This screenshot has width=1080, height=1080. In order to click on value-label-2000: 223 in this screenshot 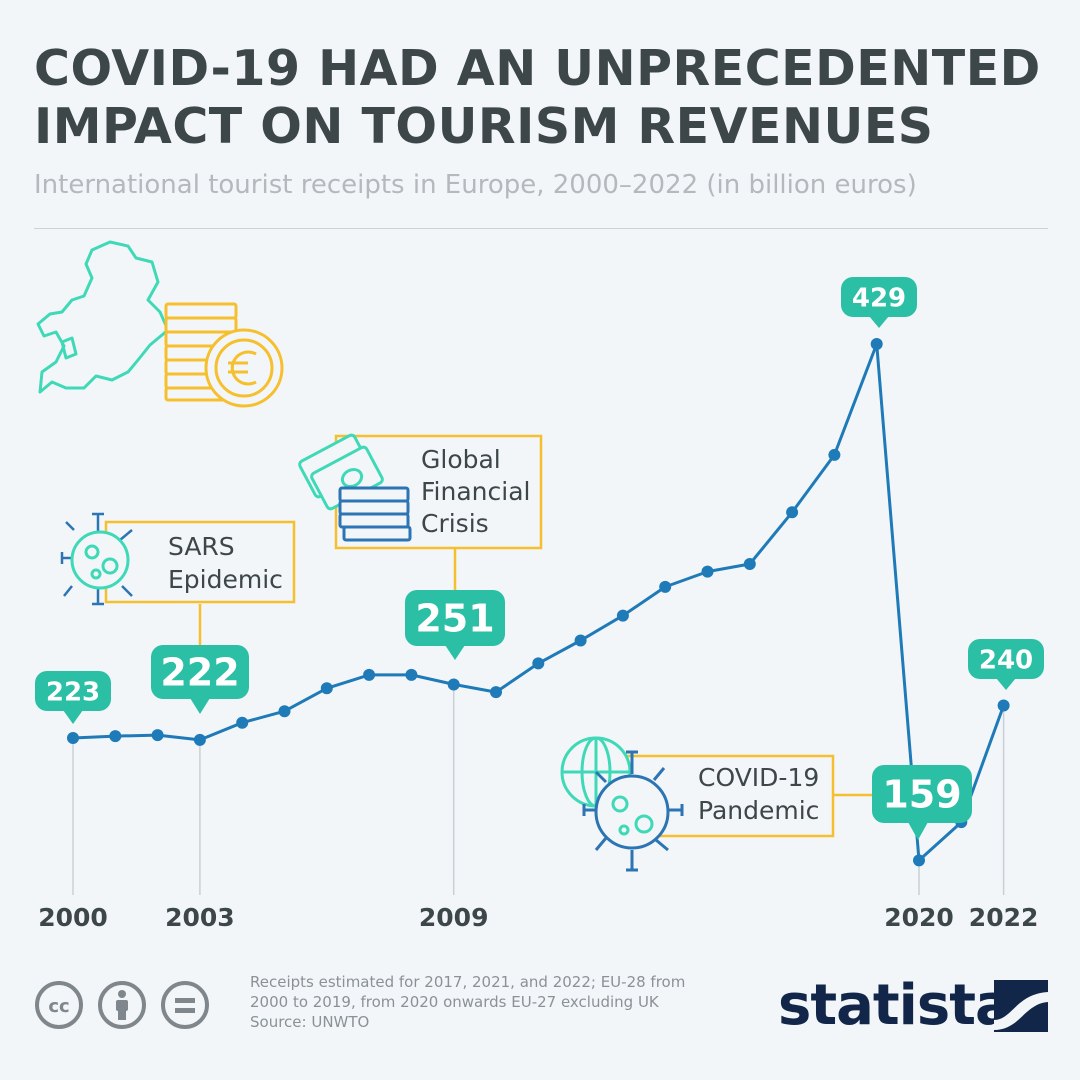, I will do `click(73, 692)`.